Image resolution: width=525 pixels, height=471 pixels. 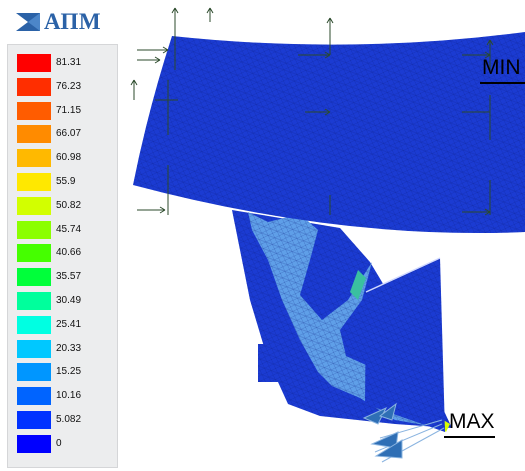 I want to click on legend-label: 0, so click(x=59, y=443).